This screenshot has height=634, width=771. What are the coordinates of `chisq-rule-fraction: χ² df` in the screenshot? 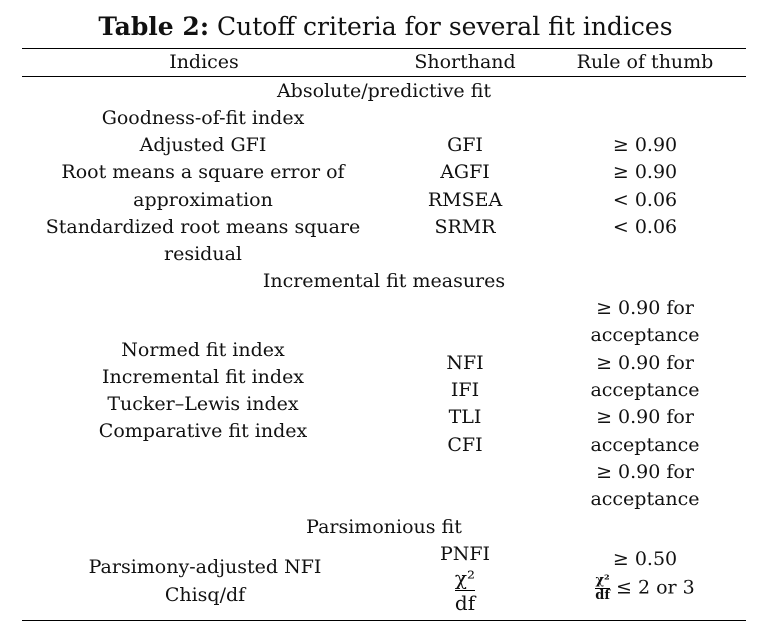 It's located at (602, 588).